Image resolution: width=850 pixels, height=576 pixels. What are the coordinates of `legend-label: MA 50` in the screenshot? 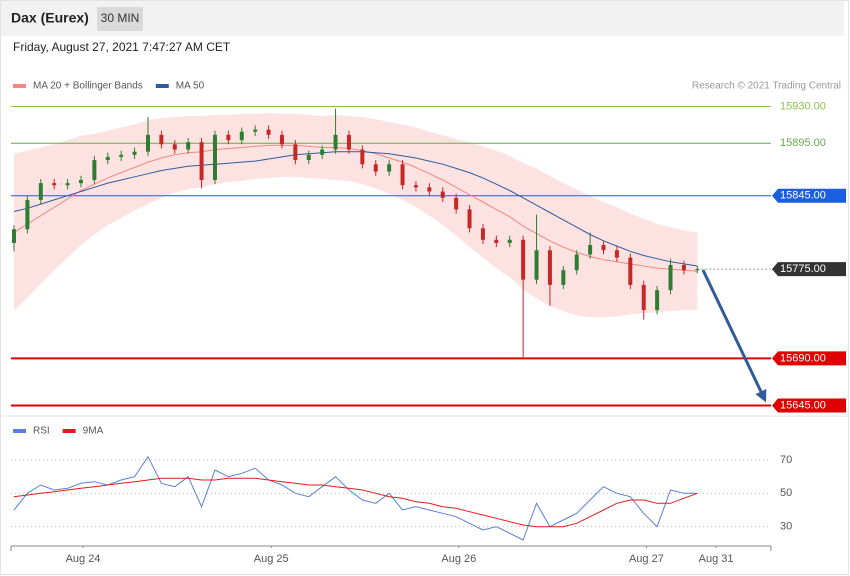 It's located at (190, 86).